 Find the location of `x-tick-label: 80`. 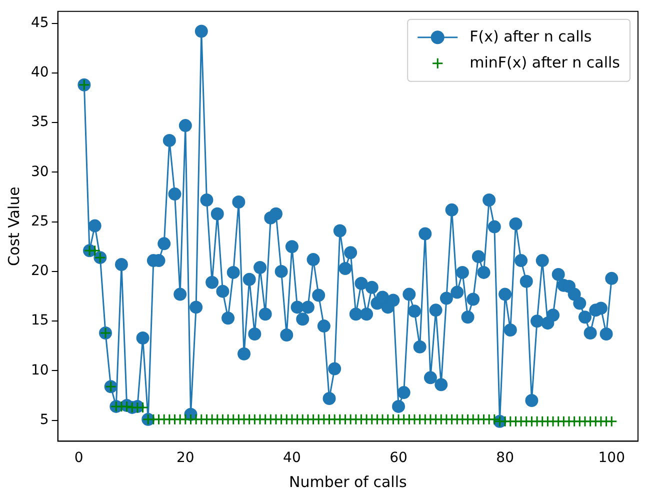

x-tick-label: 80 is located at coordinates (505, 458).